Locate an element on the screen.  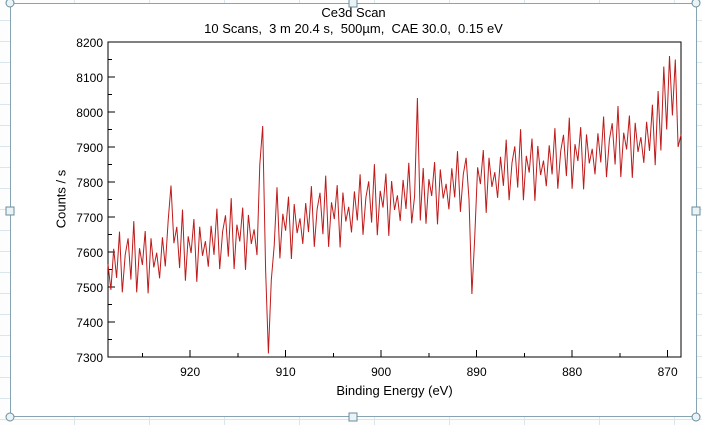
x-tick-label: 890 is located at coordinates (476, 372).